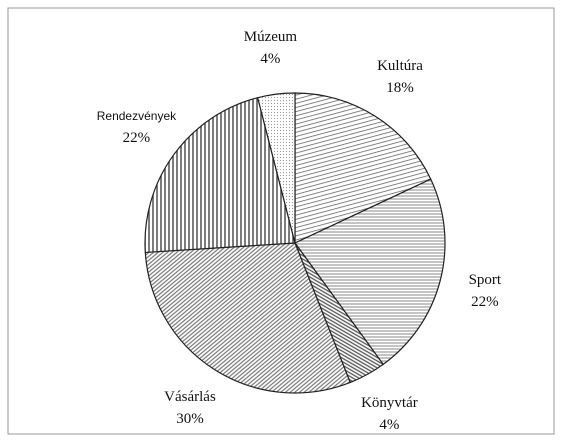  What do you see at coordinates (137, 116) in the screenshot?
I see `slice-label: Rendezvények` at bounding box center [137, 116].